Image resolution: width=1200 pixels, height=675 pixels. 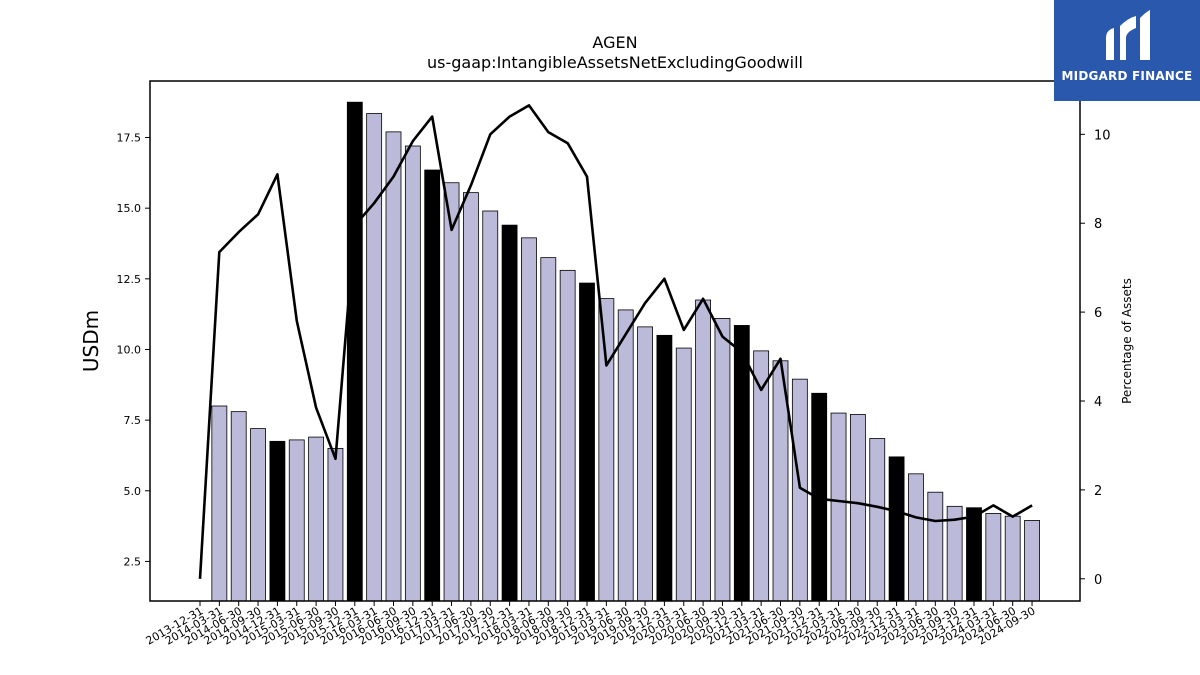 I want to click on y2-tick-label: 0, so click(x=1098, y=580).